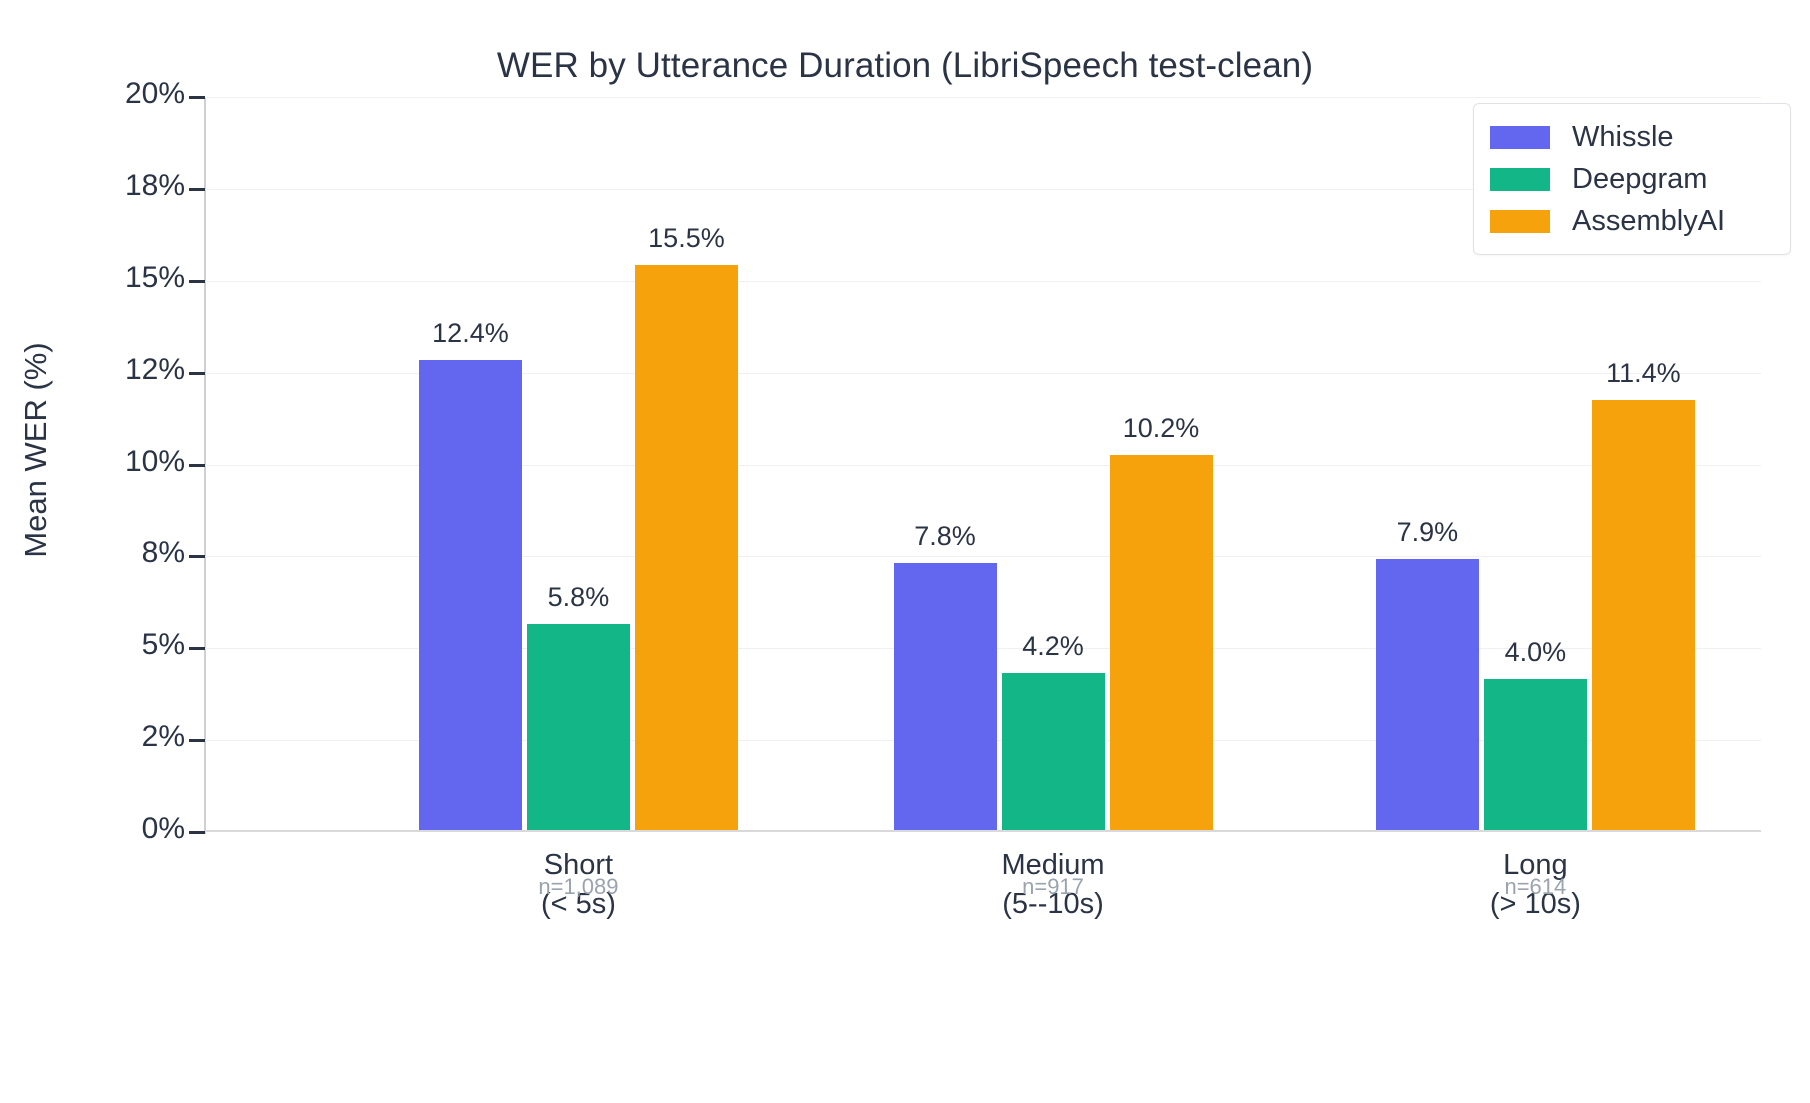 This screenshot has width=1810, height=1103. What do you see at coordinates (154, 185) in the screenshot?
I see `y-tick-label: 18%` at bounding box center [154, 185].